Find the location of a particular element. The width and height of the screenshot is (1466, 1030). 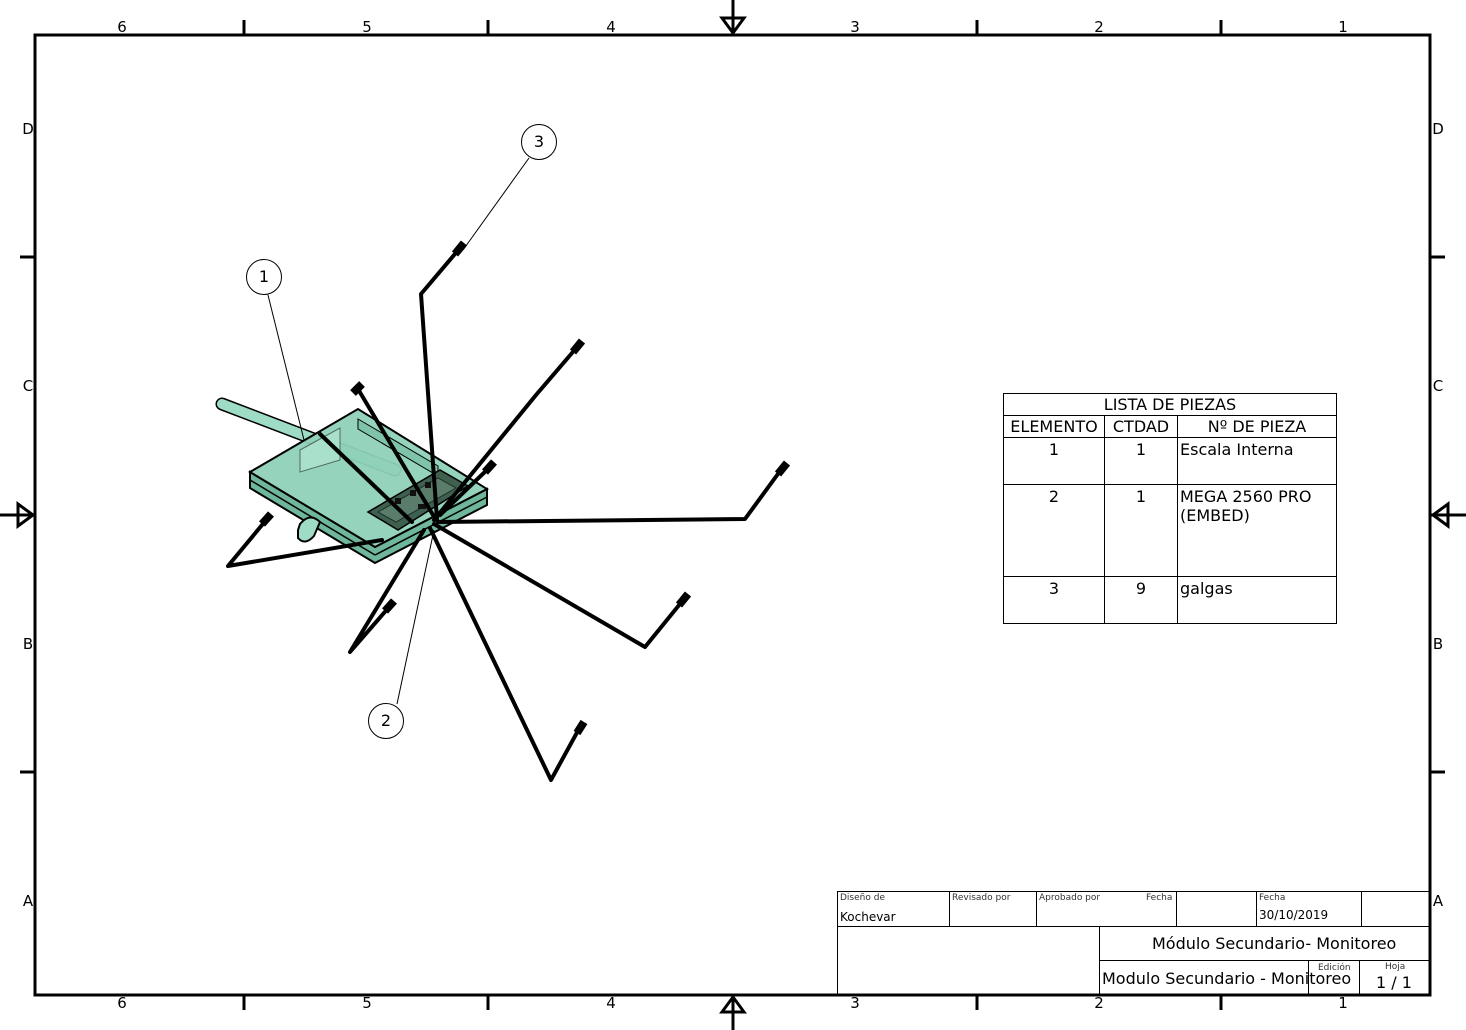

header-ctdad: CTDAD is located at coordinates (1141, 426).